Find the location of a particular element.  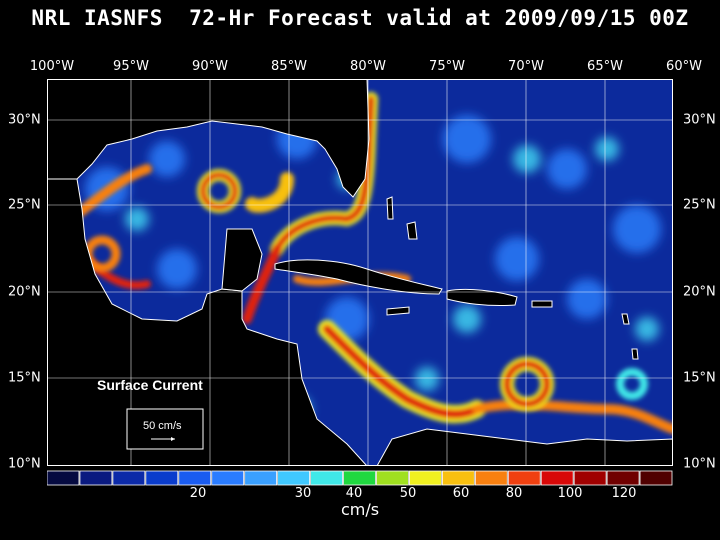

colorbar-tick-label: 20 is located at coordinates (198, 493).